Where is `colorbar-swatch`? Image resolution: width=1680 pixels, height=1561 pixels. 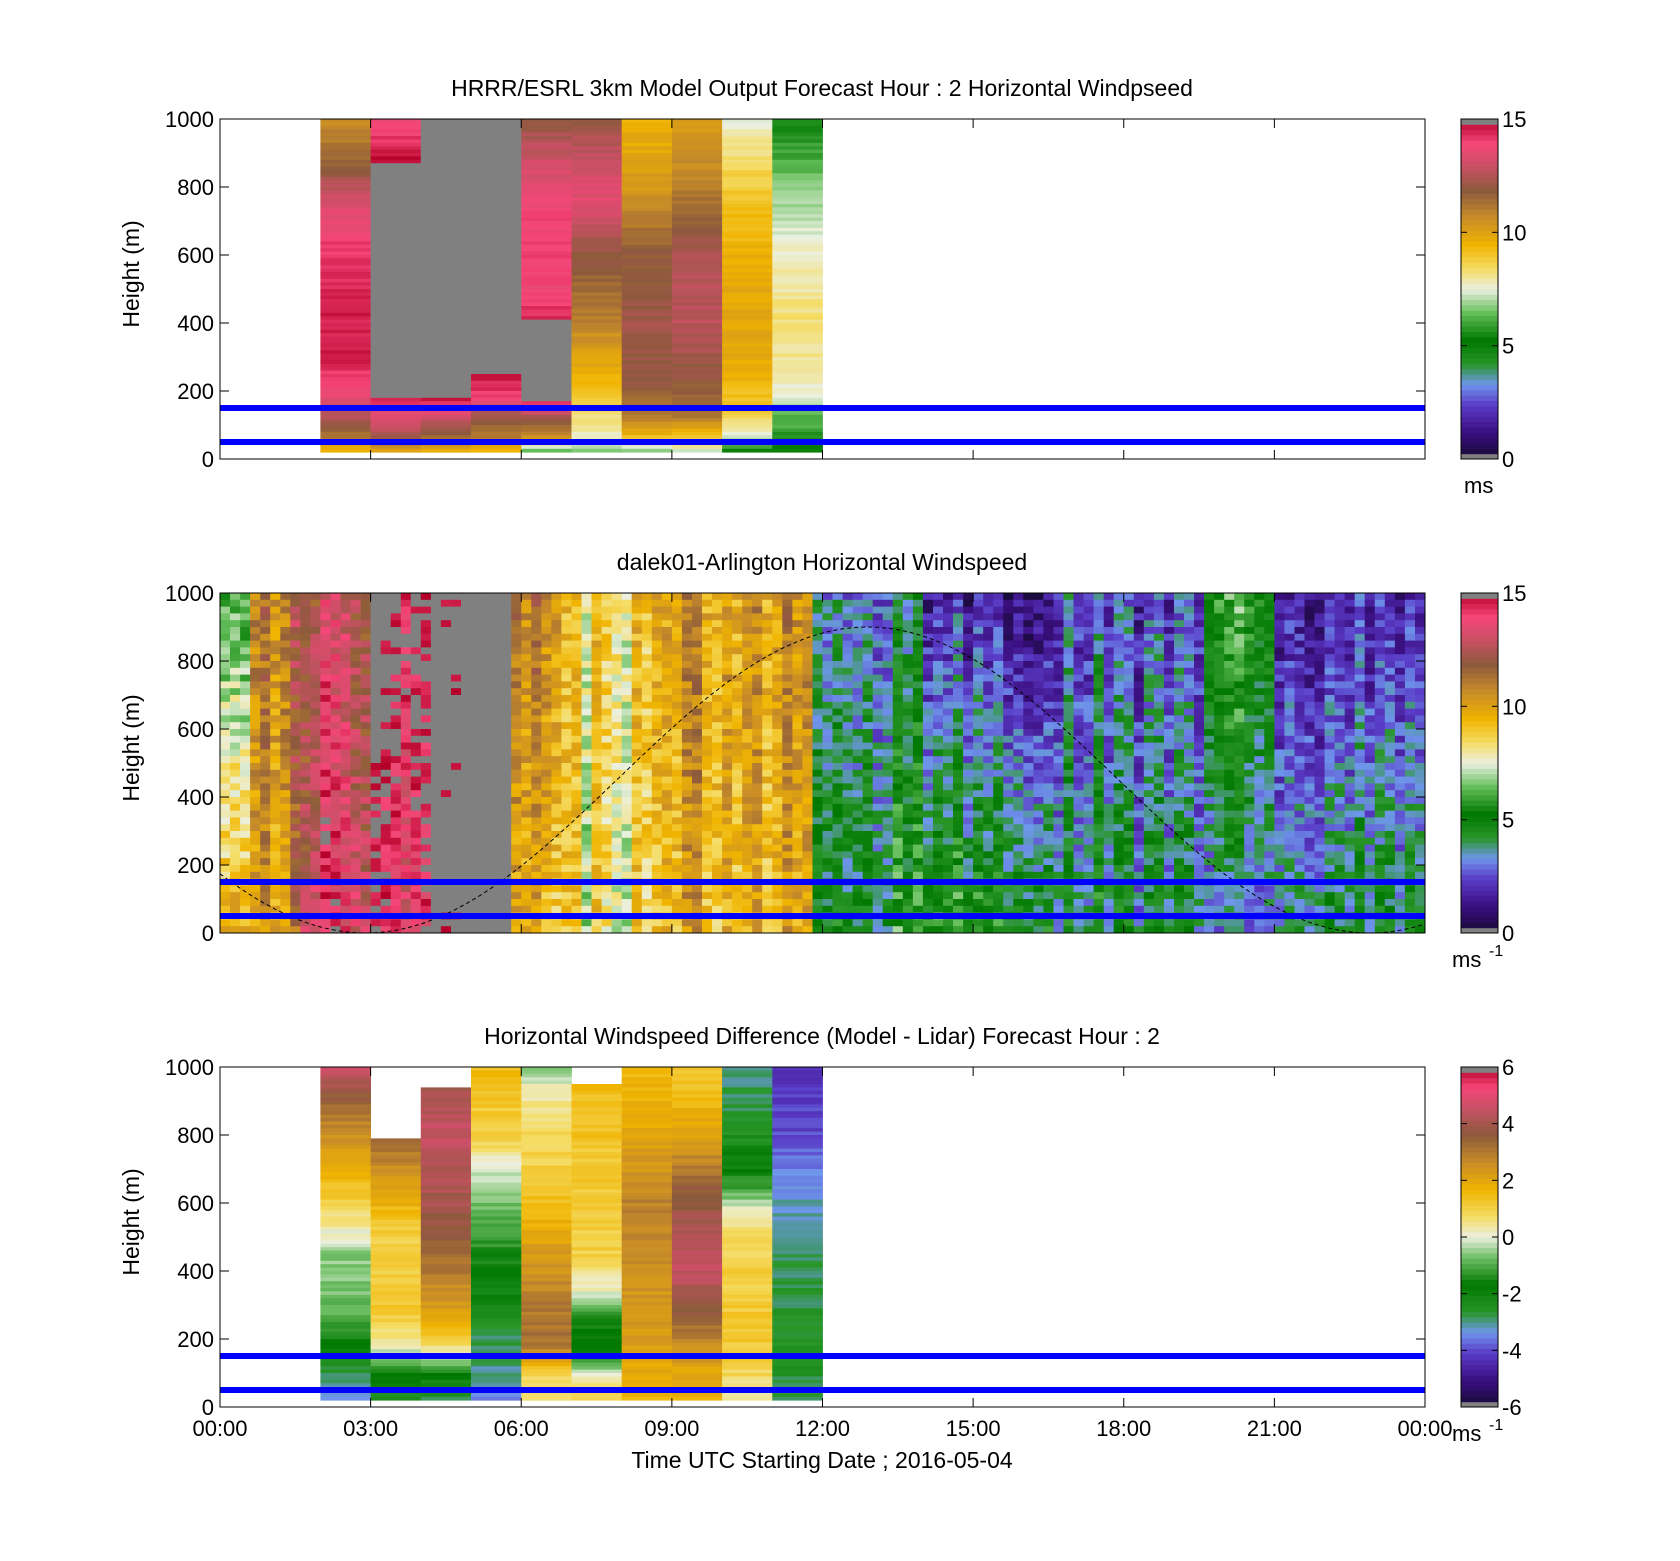 colorbar-swatch is located at coordinates (1479, 196).